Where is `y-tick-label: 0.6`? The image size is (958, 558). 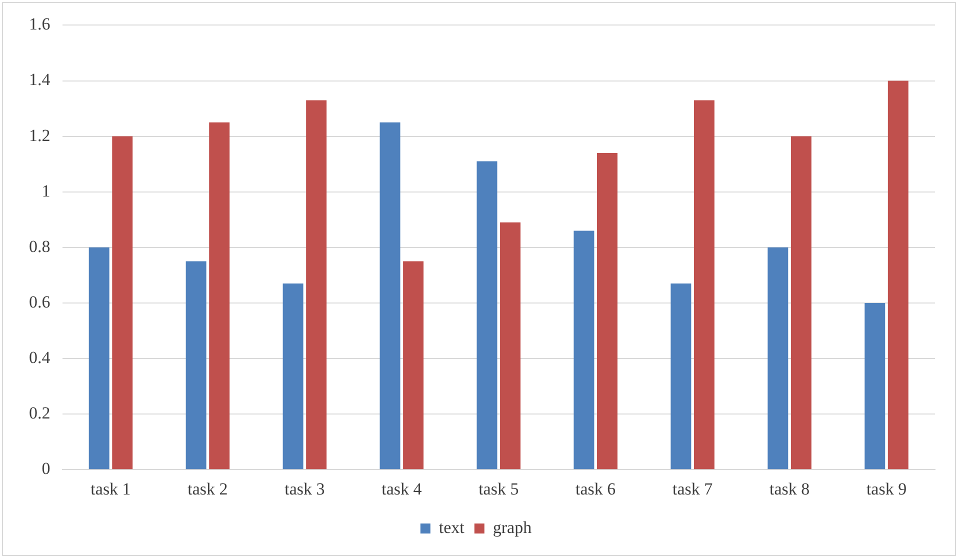
y-tick-label: 0.6 is located at coordinates (39, 302).